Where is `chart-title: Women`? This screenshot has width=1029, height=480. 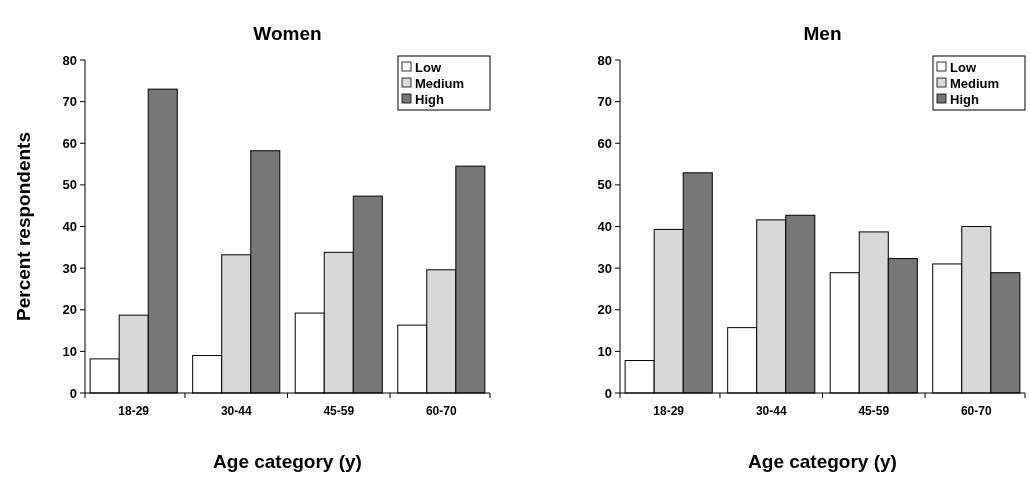 chart-title: Women is located at coordinates (287, 33).